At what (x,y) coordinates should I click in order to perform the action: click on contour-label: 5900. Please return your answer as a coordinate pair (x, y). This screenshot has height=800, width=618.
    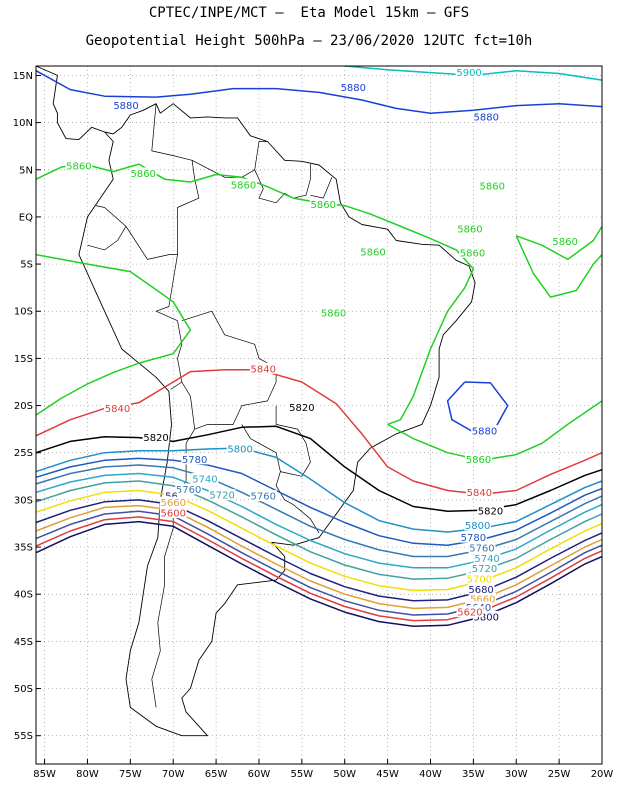
    Looking at the image, I should click on (468, 73).